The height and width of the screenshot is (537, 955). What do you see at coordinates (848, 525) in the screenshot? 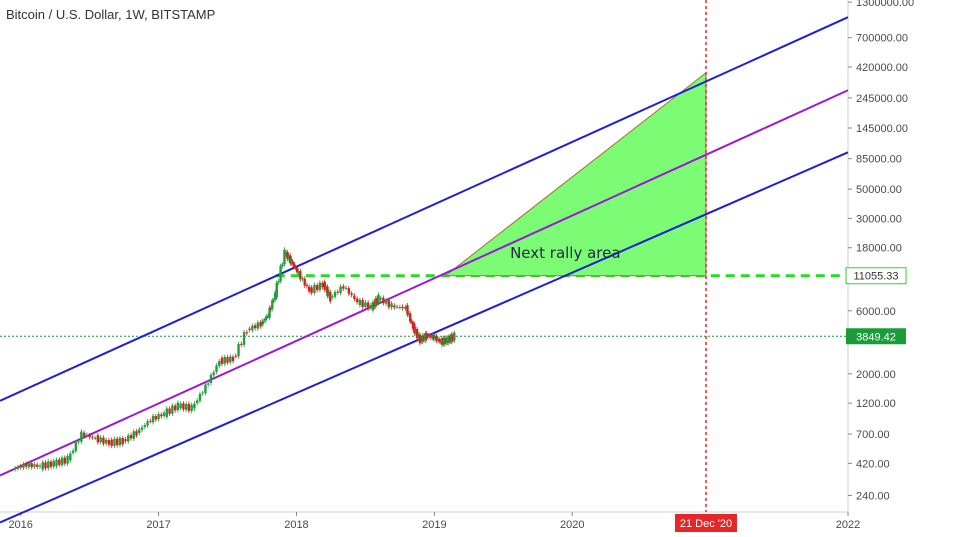
I see `x-tick-label: 2022` at bounding box center [848, 525].